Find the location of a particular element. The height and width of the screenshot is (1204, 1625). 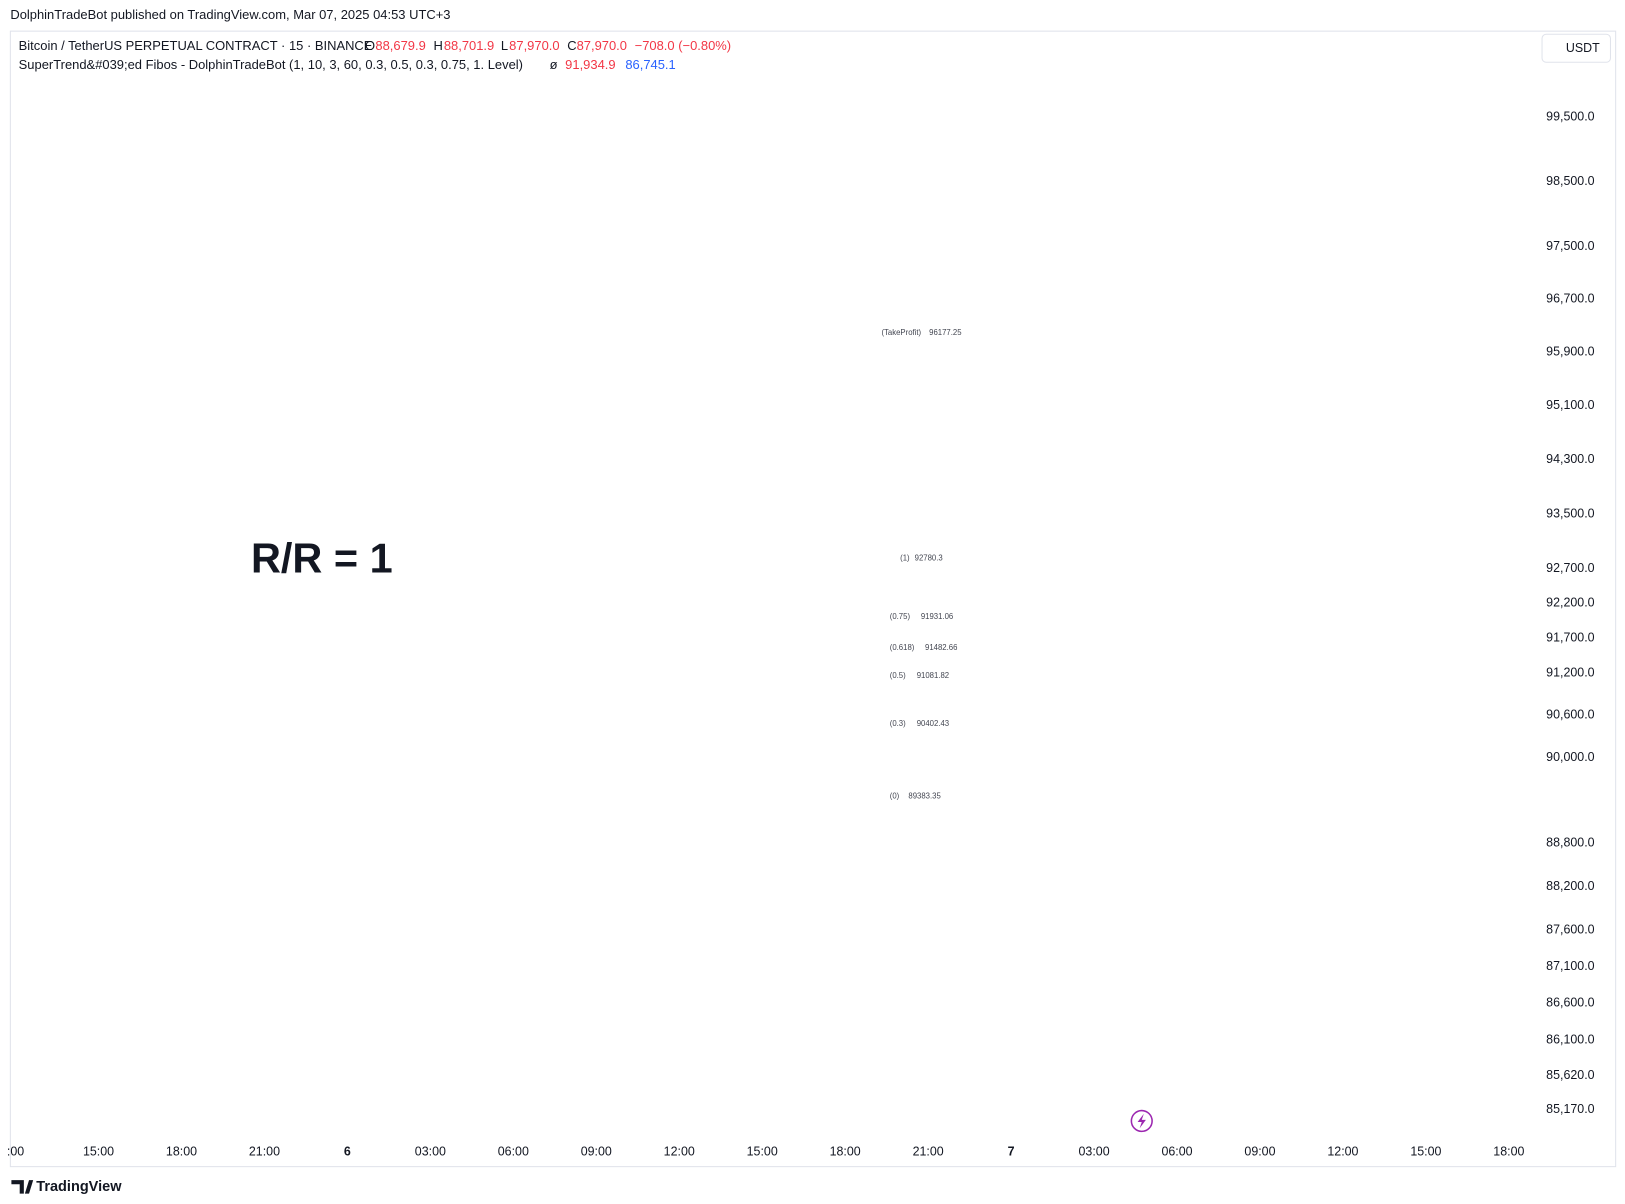

x-tick-label: 6 is located at coordinates (347, 1151).